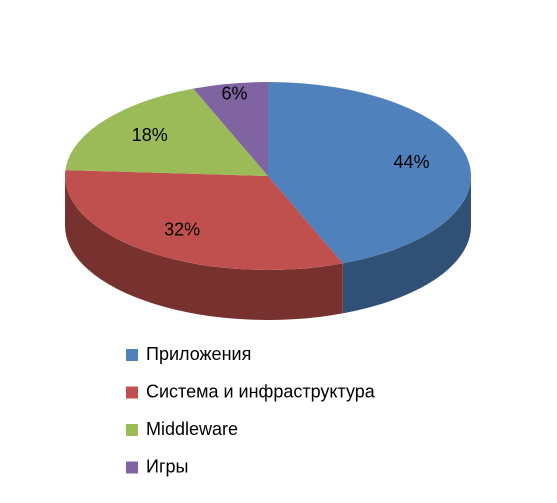  Describe the element at coordinates (150, 135) in the screenshot. I see `data-label: 18%` at that location.